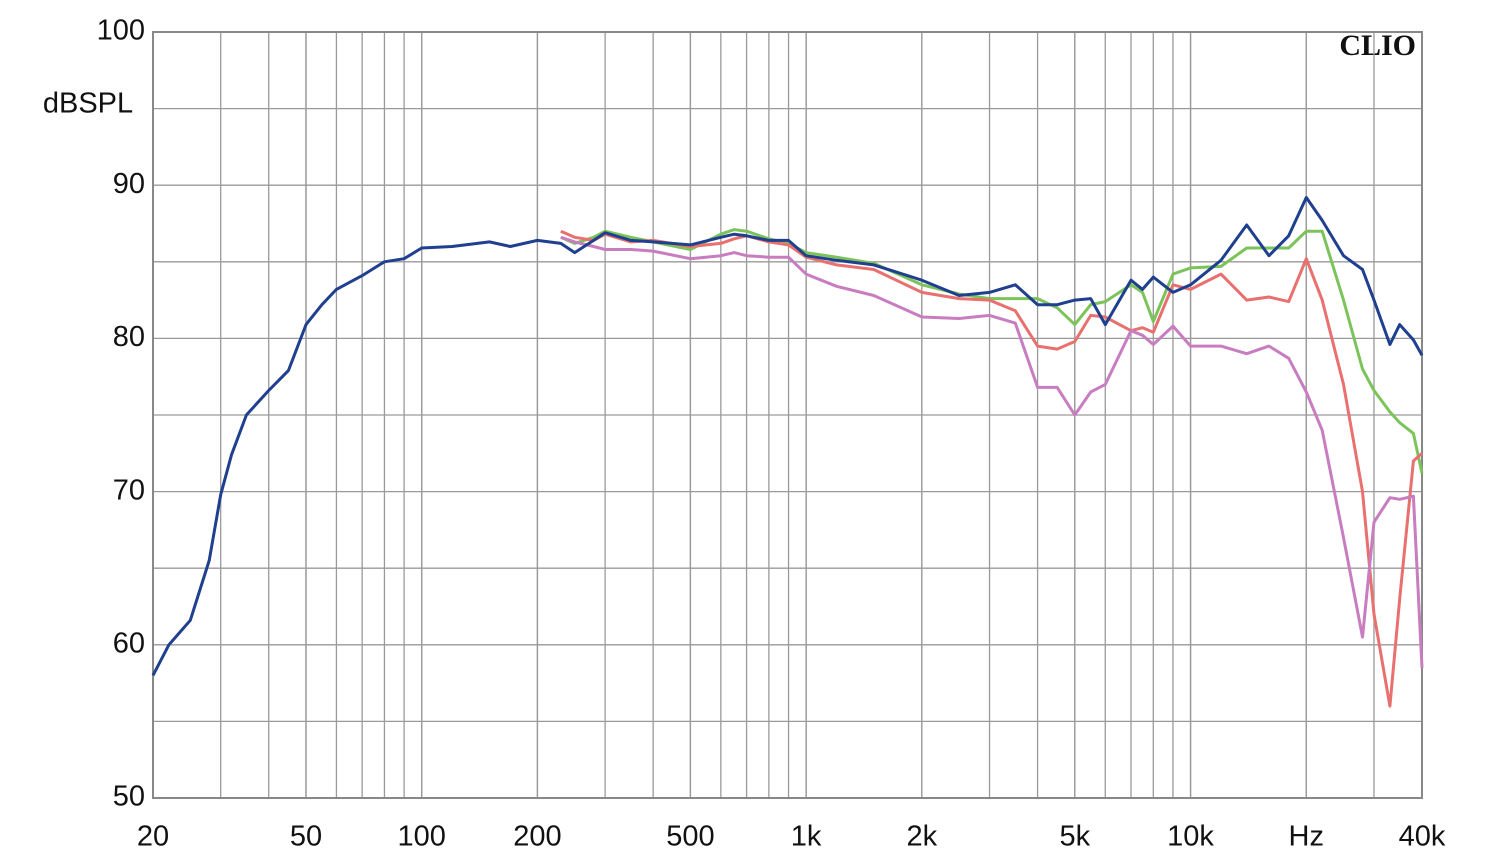 Image resolution: width=1500 pixels, height=864 pixels. Describe the element at coordinates (690, 837) in the screenshot. I see `x-tick-label: 500` at that location.